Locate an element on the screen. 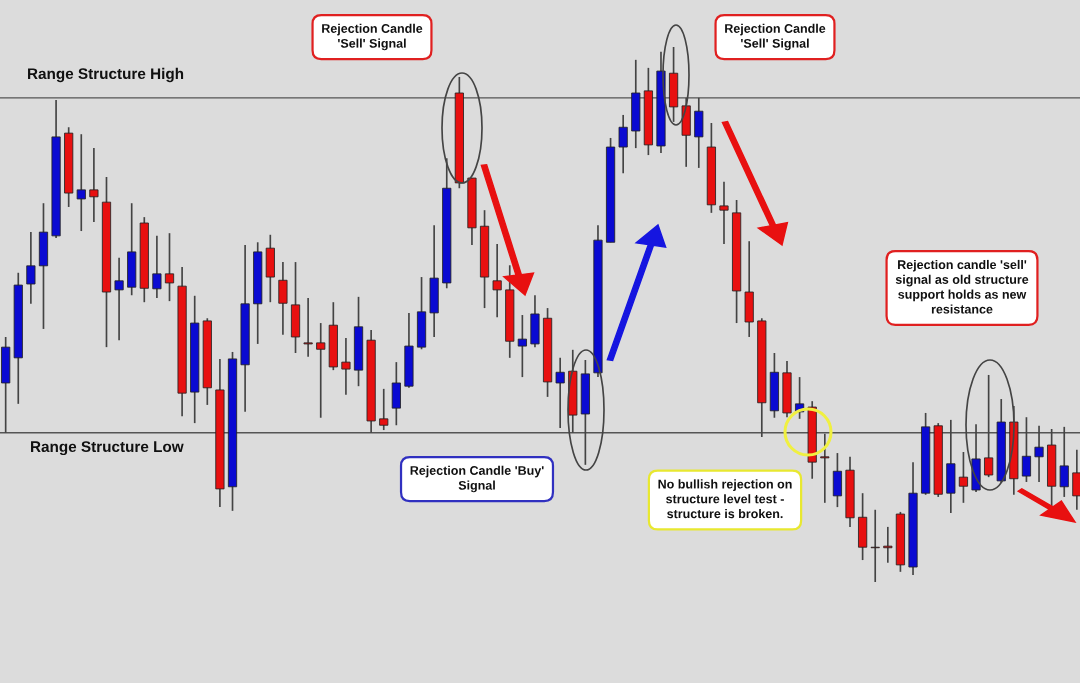 This screenshot has height=683, width=1080. ref-line-label: Range Structure High is located at coordinates (106, 75).